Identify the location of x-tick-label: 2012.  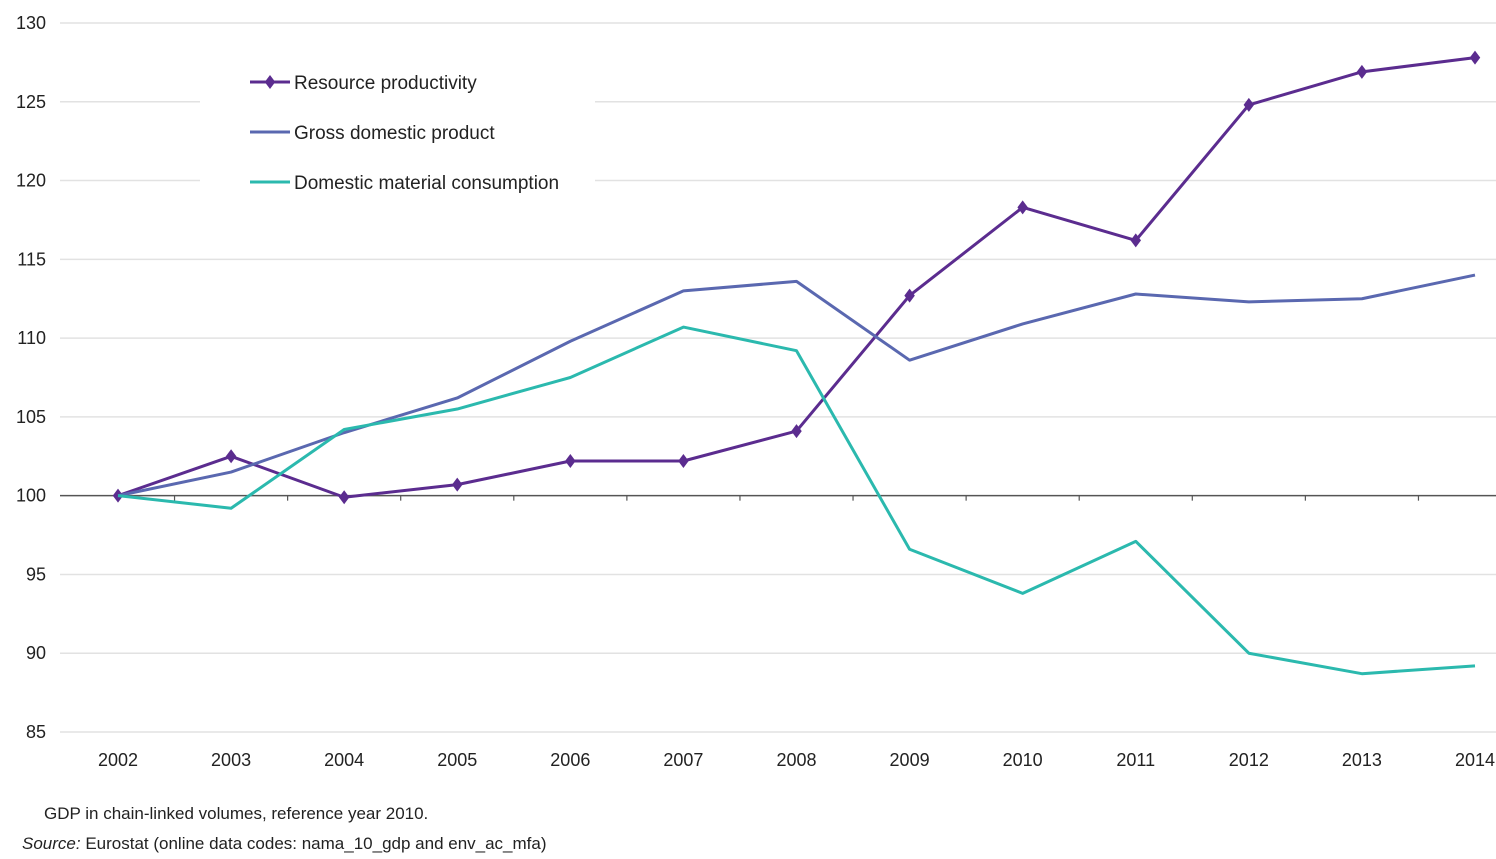
(1249, 760).